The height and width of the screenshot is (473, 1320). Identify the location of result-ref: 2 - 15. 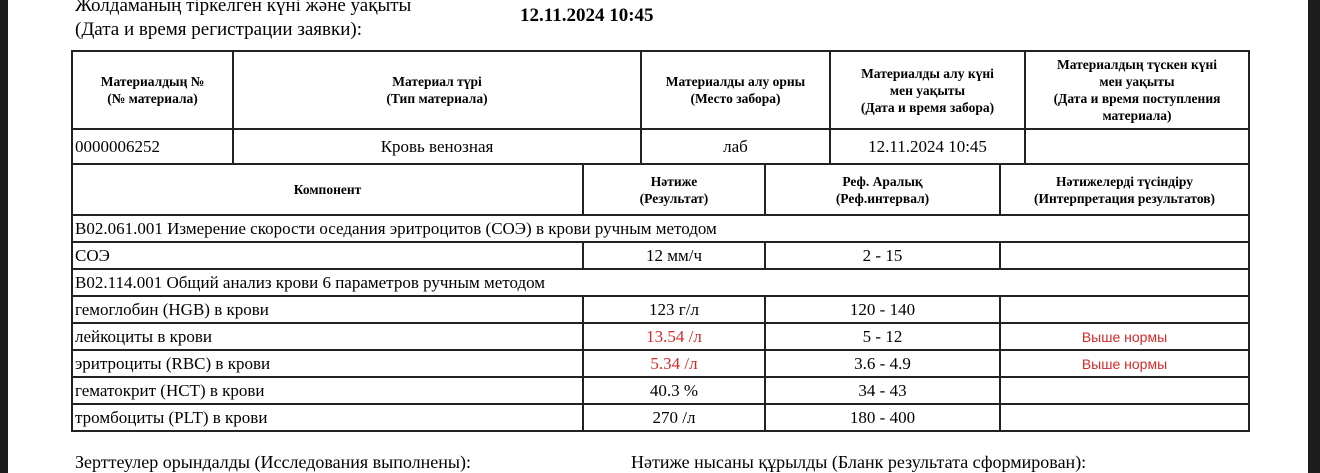
(882, 255).